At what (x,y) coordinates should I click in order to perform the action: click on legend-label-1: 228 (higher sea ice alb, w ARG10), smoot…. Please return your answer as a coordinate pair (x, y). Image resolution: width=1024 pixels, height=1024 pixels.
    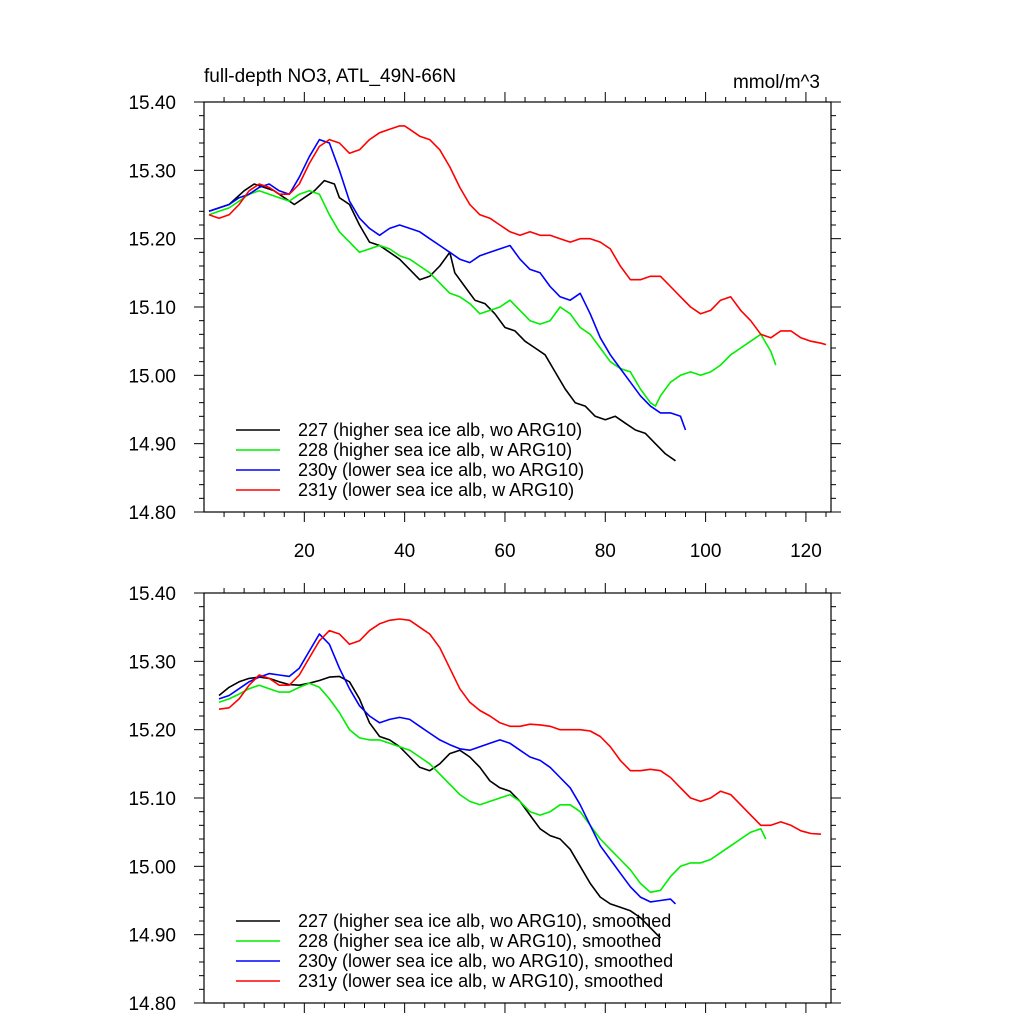
    Looking at the image, I should click on (479, 941).